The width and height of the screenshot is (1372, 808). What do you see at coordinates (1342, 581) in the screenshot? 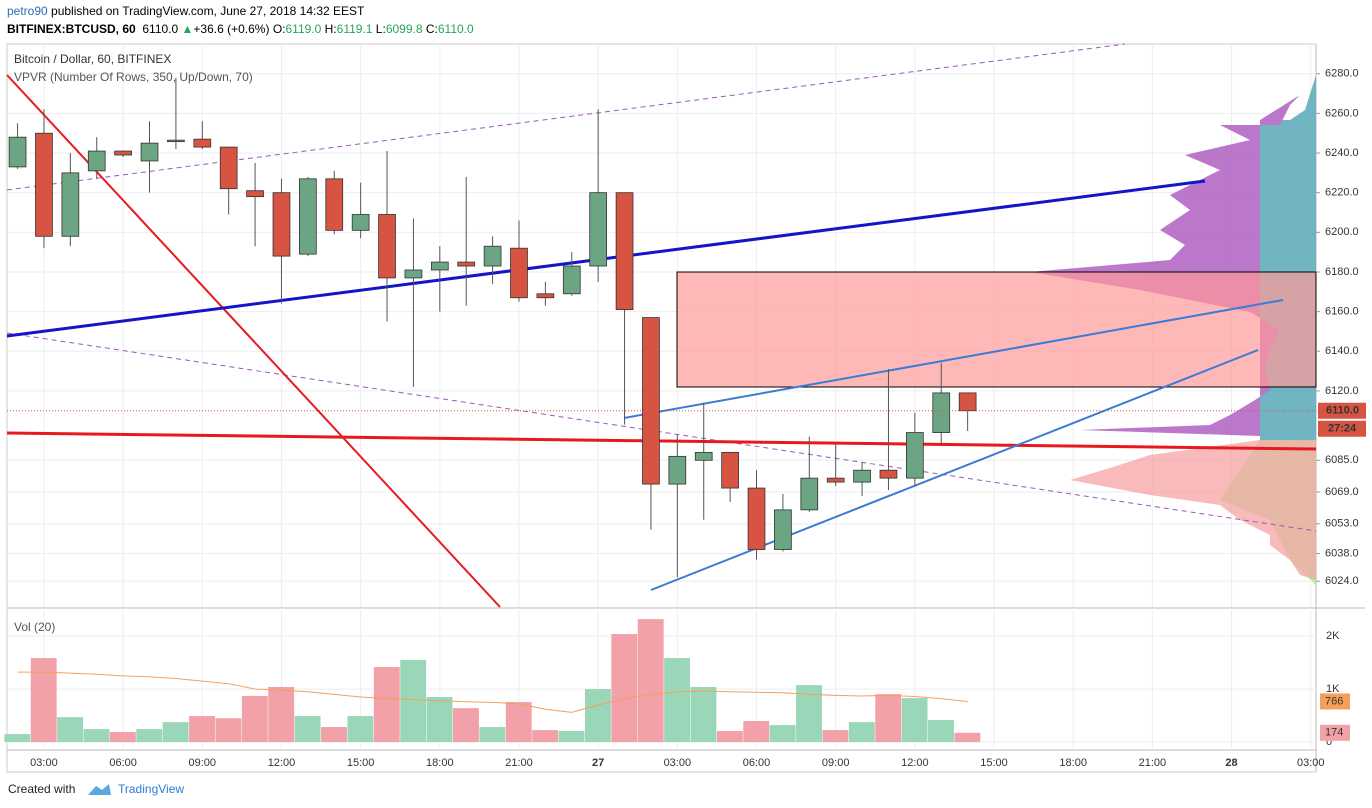
I see `y-tick-label: 6024.0` at bounding box center [1342, 581].